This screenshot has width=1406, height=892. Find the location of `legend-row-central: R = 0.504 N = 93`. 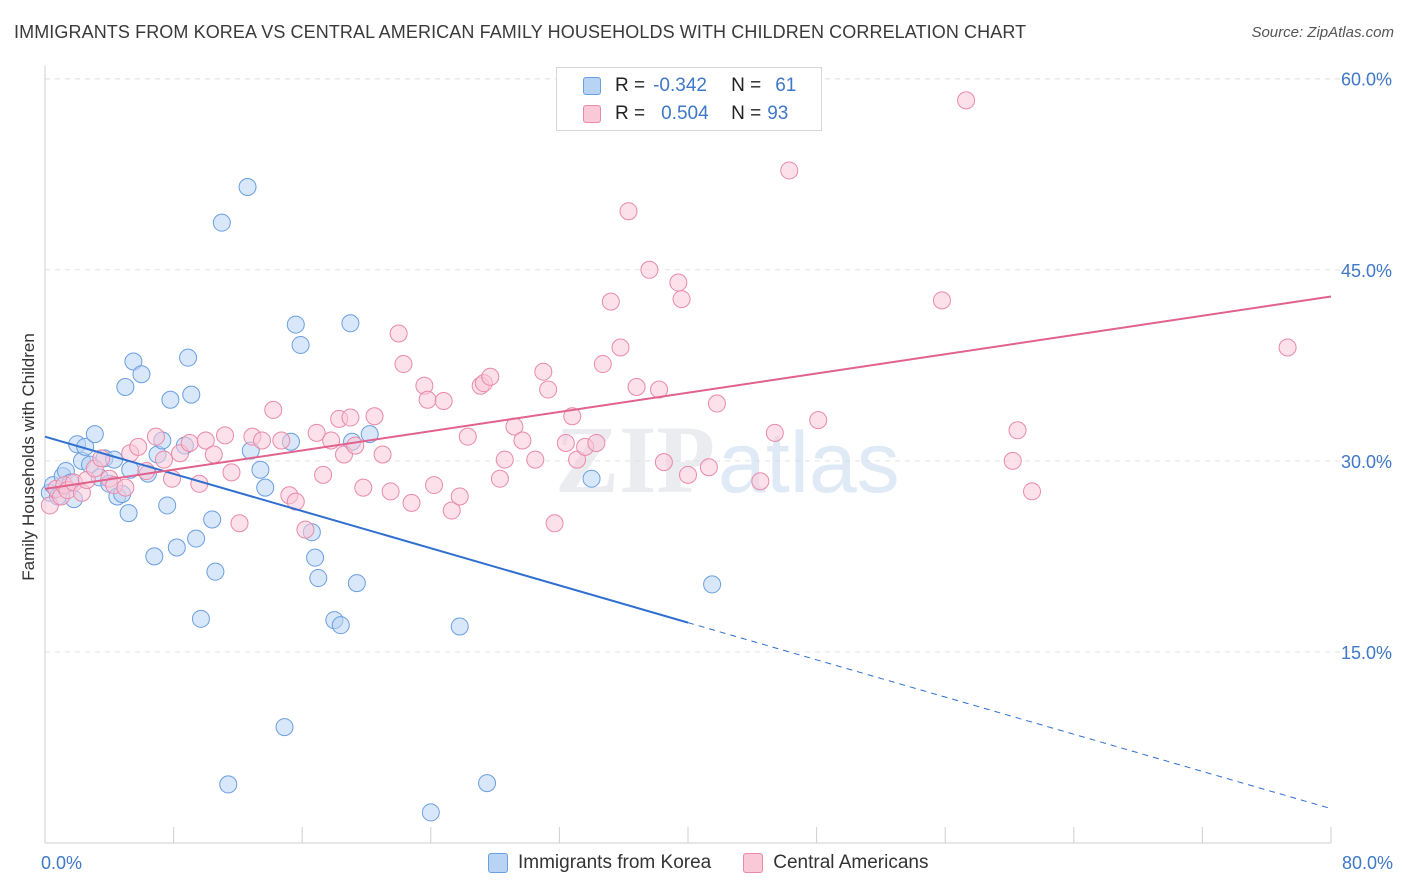

legend-row-central: R = 0.504 N = 93 is located at coordinates (685, 114).